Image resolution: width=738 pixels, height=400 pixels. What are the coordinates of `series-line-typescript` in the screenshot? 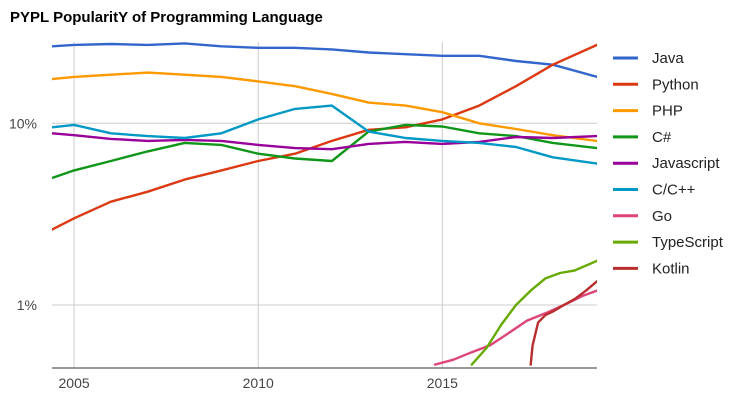 It's located at (533, 312).